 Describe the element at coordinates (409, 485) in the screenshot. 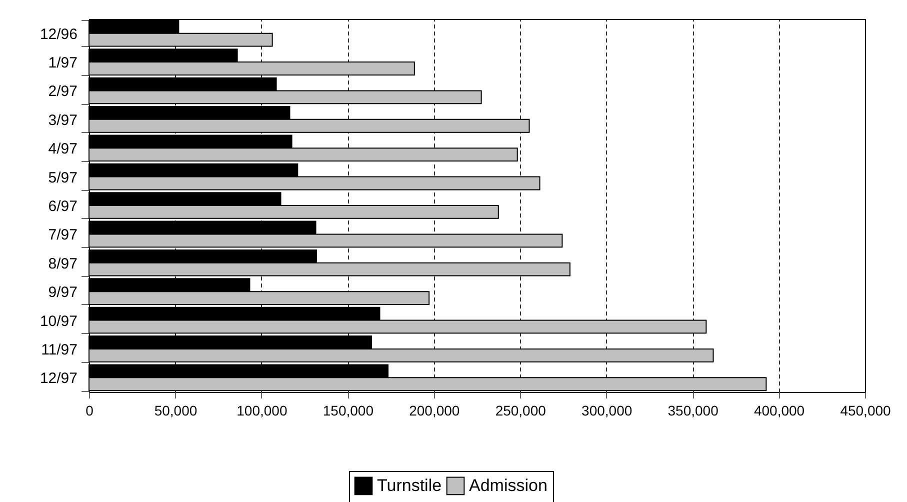

I see `legend-label: Turnstile` at that location.